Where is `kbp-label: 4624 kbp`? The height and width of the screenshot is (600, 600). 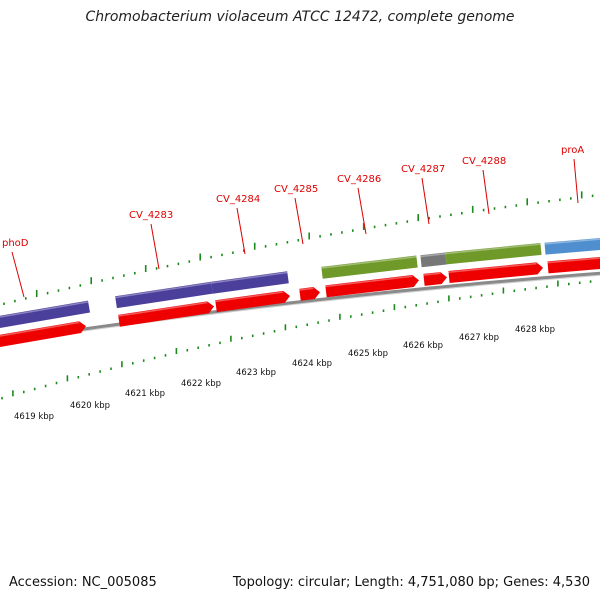
kbp-label: 4624 kbp is located at coordinates (312, 364).